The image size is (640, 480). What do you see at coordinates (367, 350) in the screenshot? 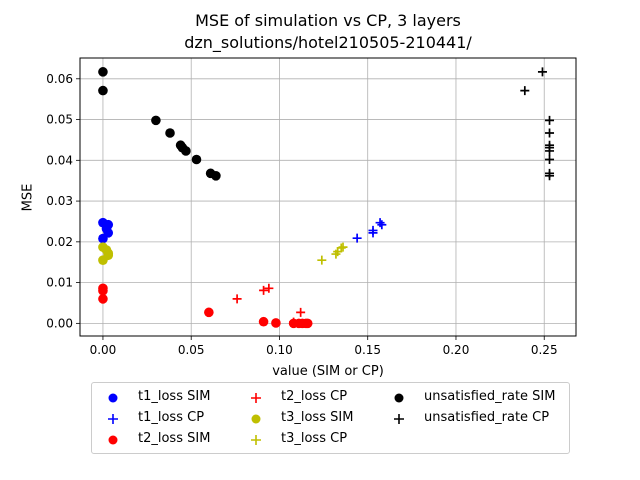
I see `x-tick-label: 0.15` at bounding box center [367, 350].